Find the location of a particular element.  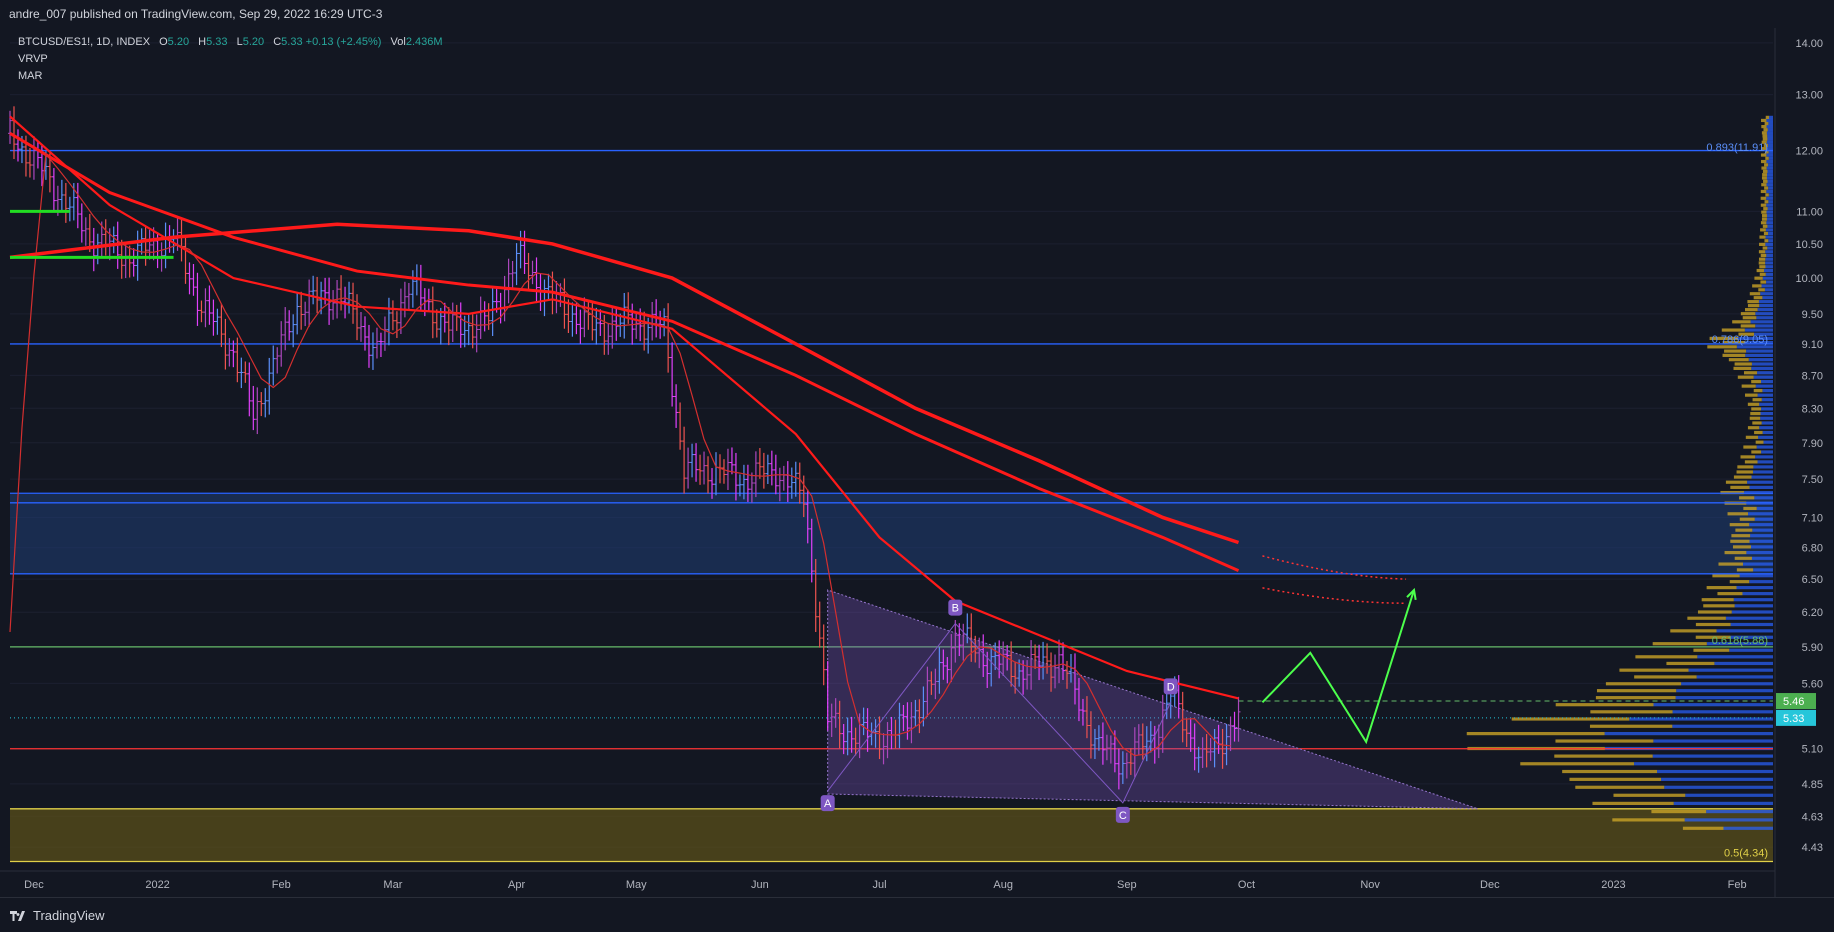

volume-profile is located at coordinates (1619, 472).